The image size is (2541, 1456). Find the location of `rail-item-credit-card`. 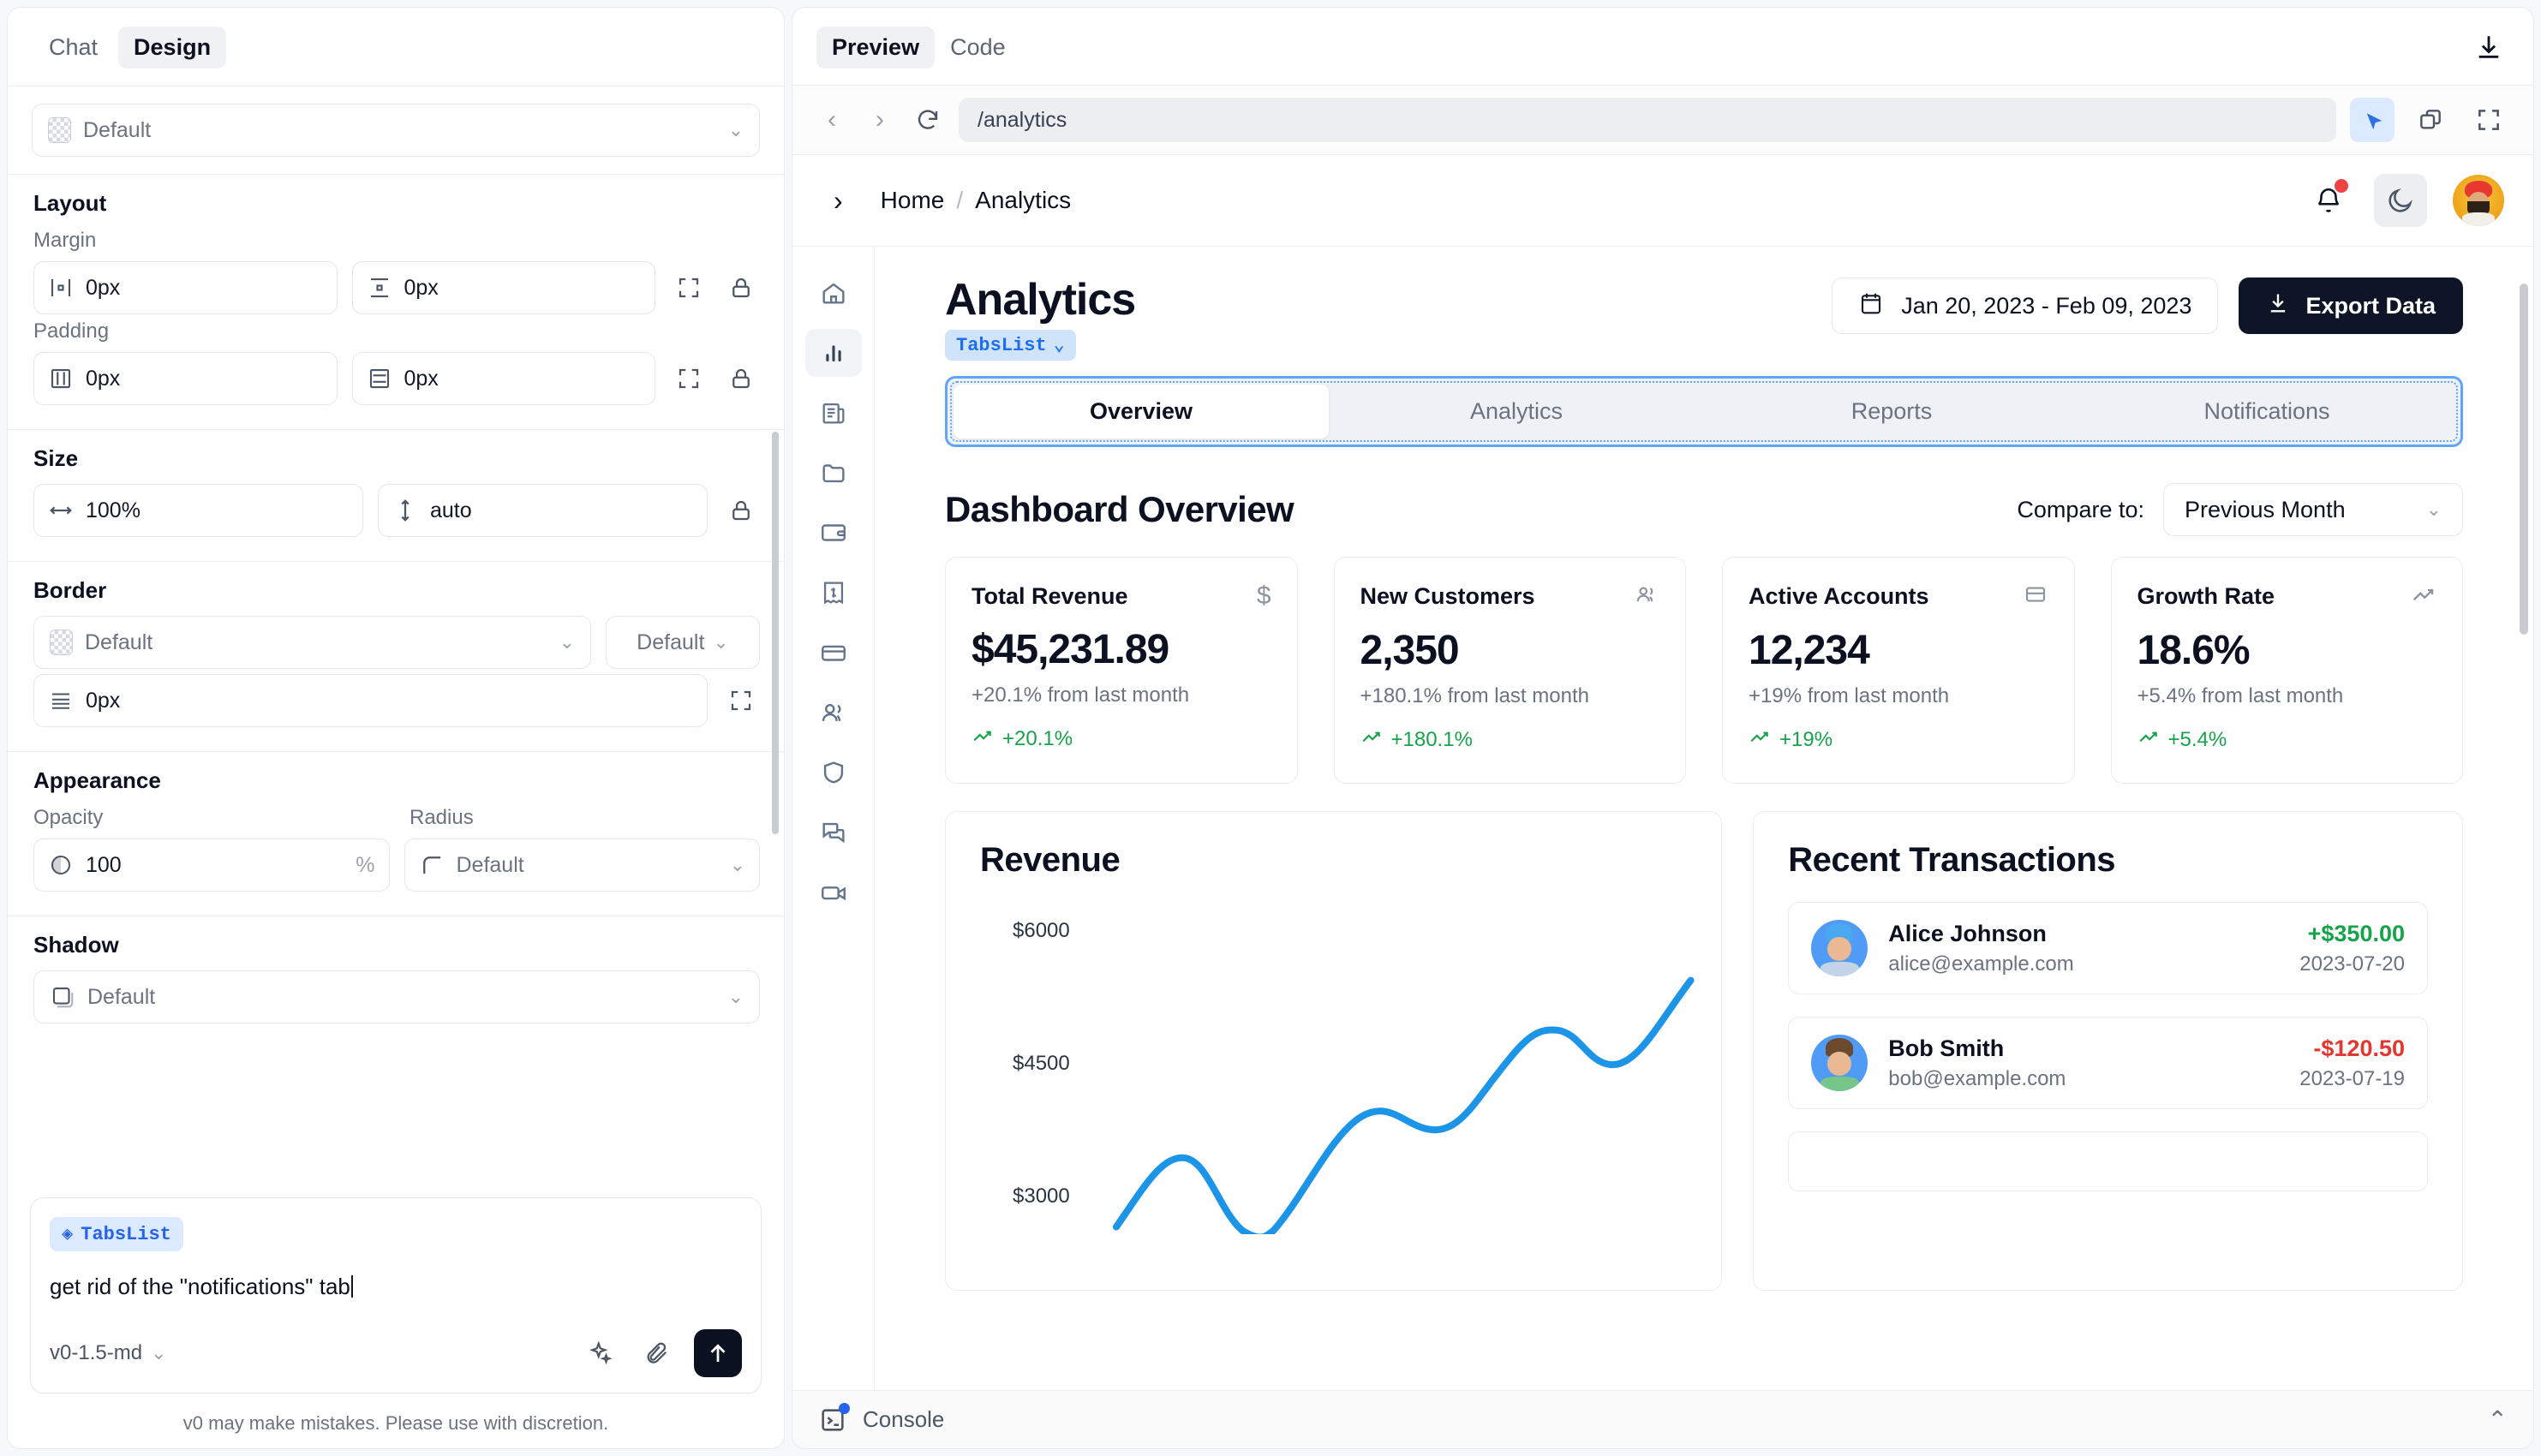

rail-item-credit-card is located at coordinates (833, 653).